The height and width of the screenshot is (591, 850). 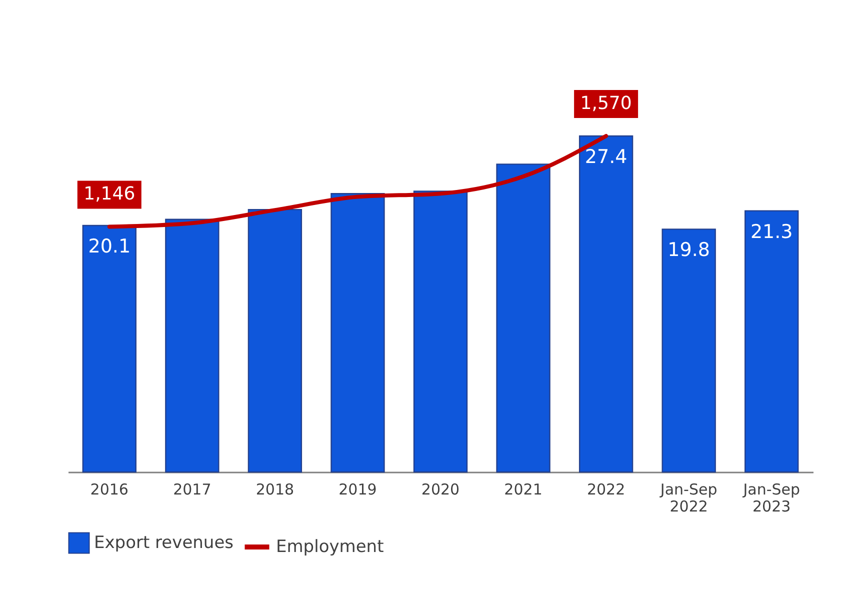 What do you see at coordinates (357, 489) in the screenshot?
I see `x-tick-label: 2019` at bounding box center [357, 489].